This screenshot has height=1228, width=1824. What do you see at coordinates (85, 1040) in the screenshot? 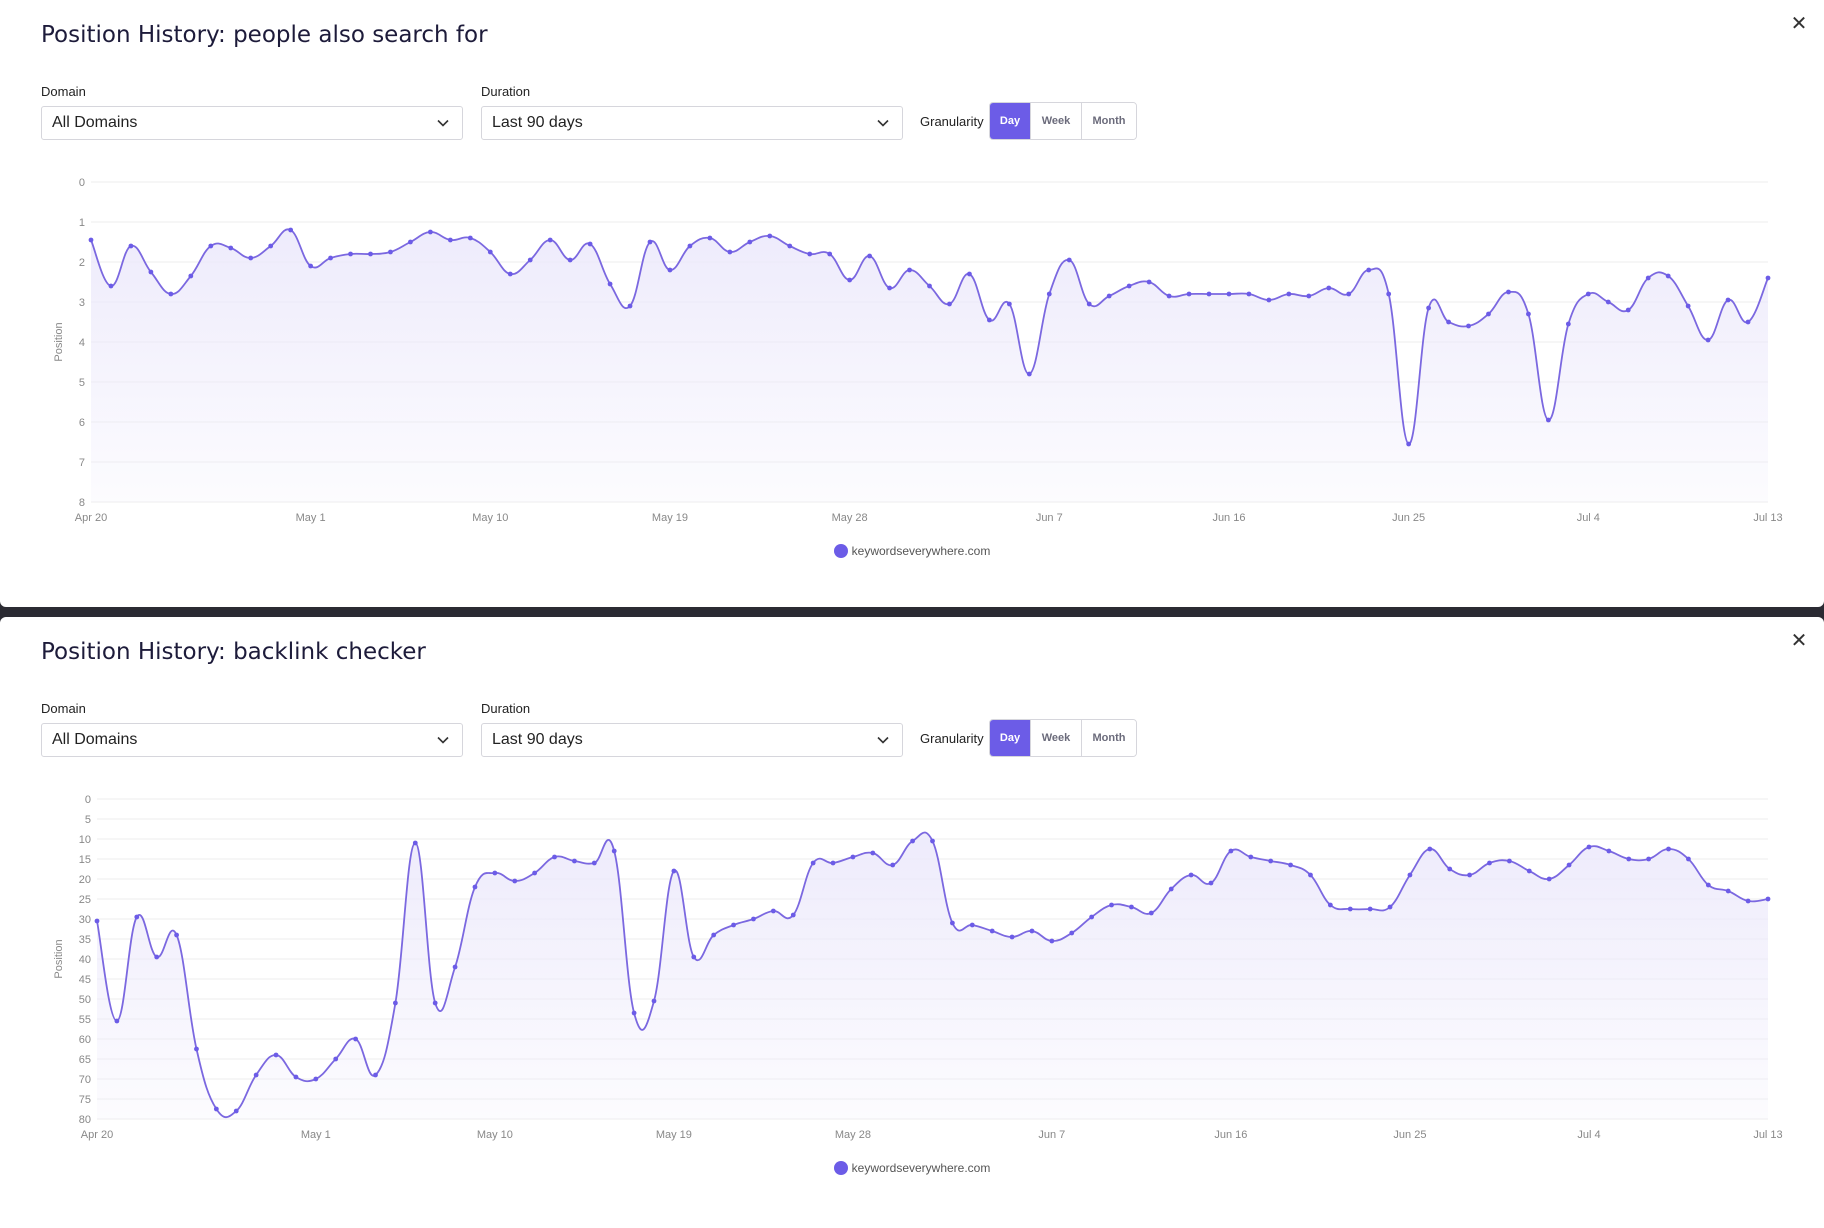
I see `y-tick-label: 60` at bounding box center [85, 1040].